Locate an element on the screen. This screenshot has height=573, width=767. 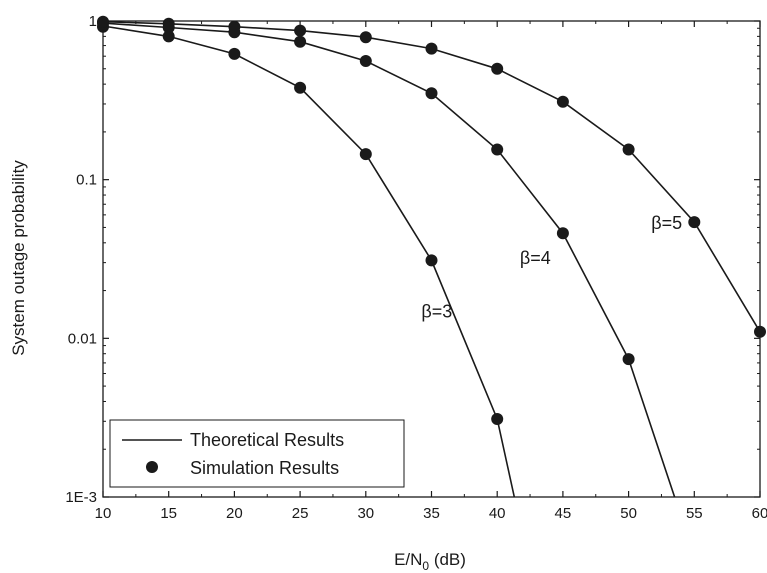
x-tick-label: 15 is located at coordinates (168, 513).